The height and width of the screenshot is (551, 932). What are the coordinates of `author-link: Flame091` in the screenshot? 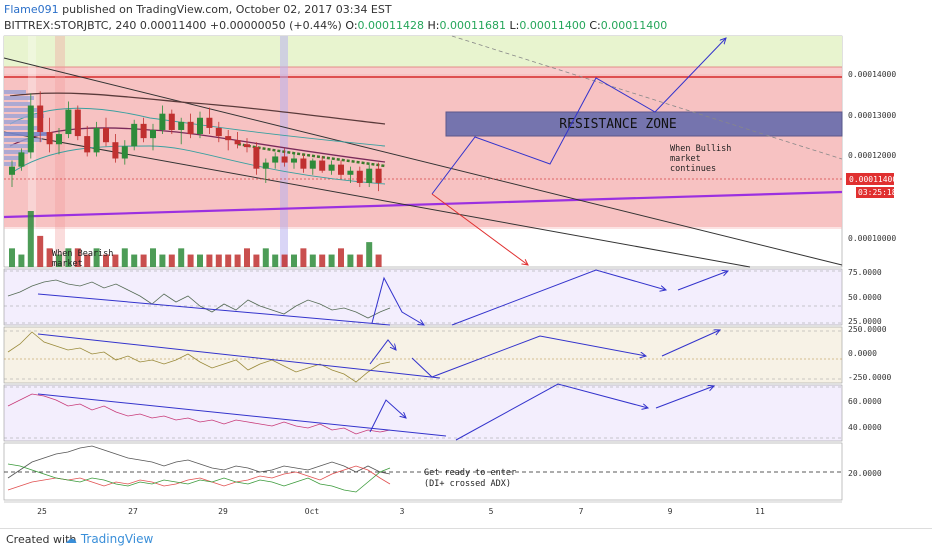 It's located at (31, 9).